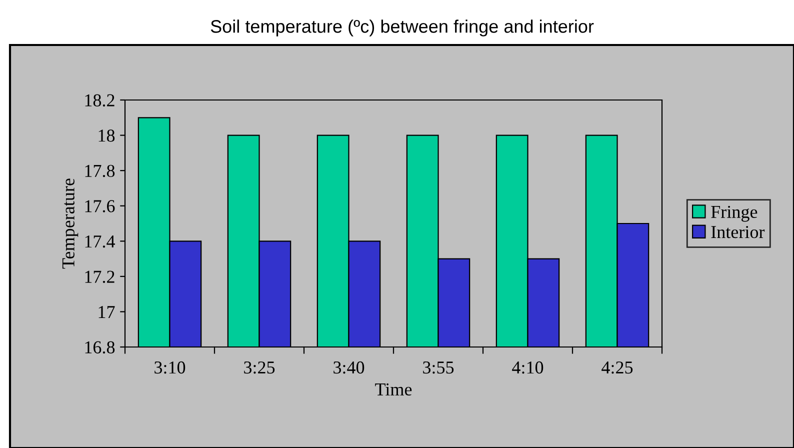 The image size is (794, 448). Describe the element at coordinates (617, 367) in the screenshot. I see `x-tick-label: 4:25` at that location.